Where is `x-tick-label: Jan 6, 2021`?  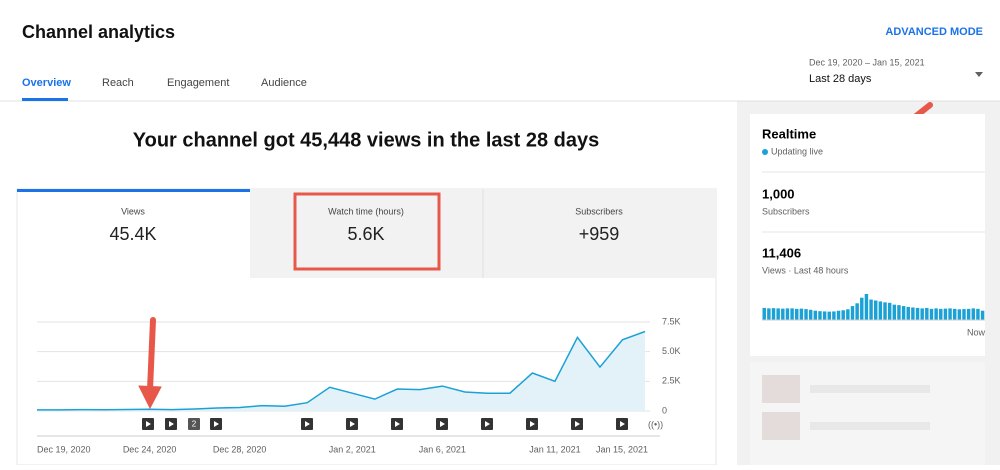 x-tick-label: Jan 6, 2021 is located at coordinates (442, 449).